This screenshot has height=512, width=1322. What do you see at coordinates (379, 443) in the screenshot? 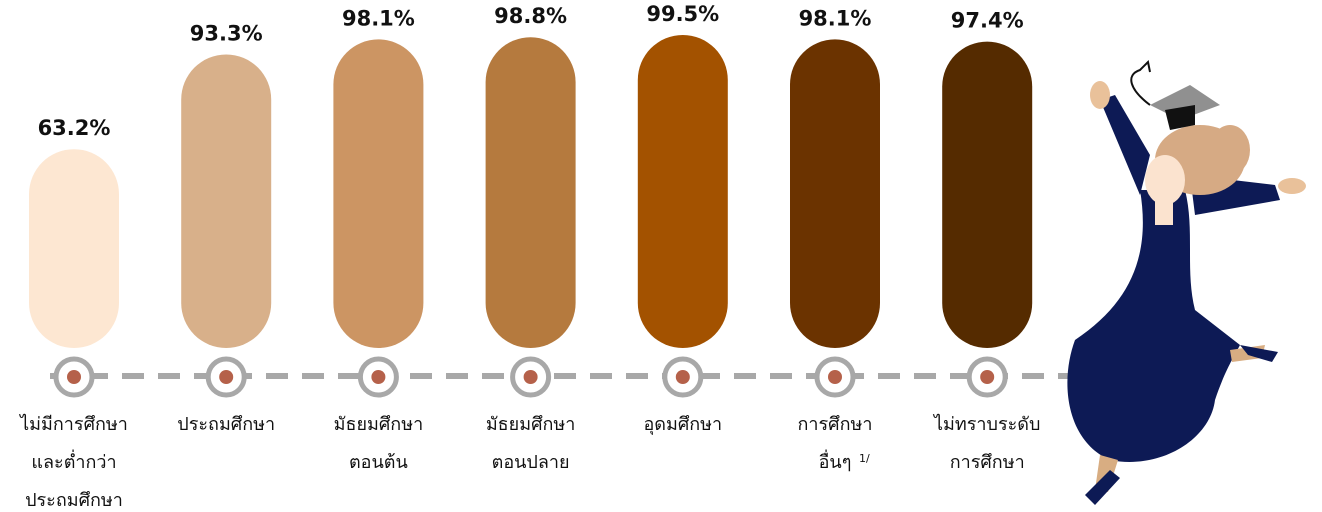
I see `category-label: มัธยมศึกษาตอนต้น` at bounding box center [379, 443].